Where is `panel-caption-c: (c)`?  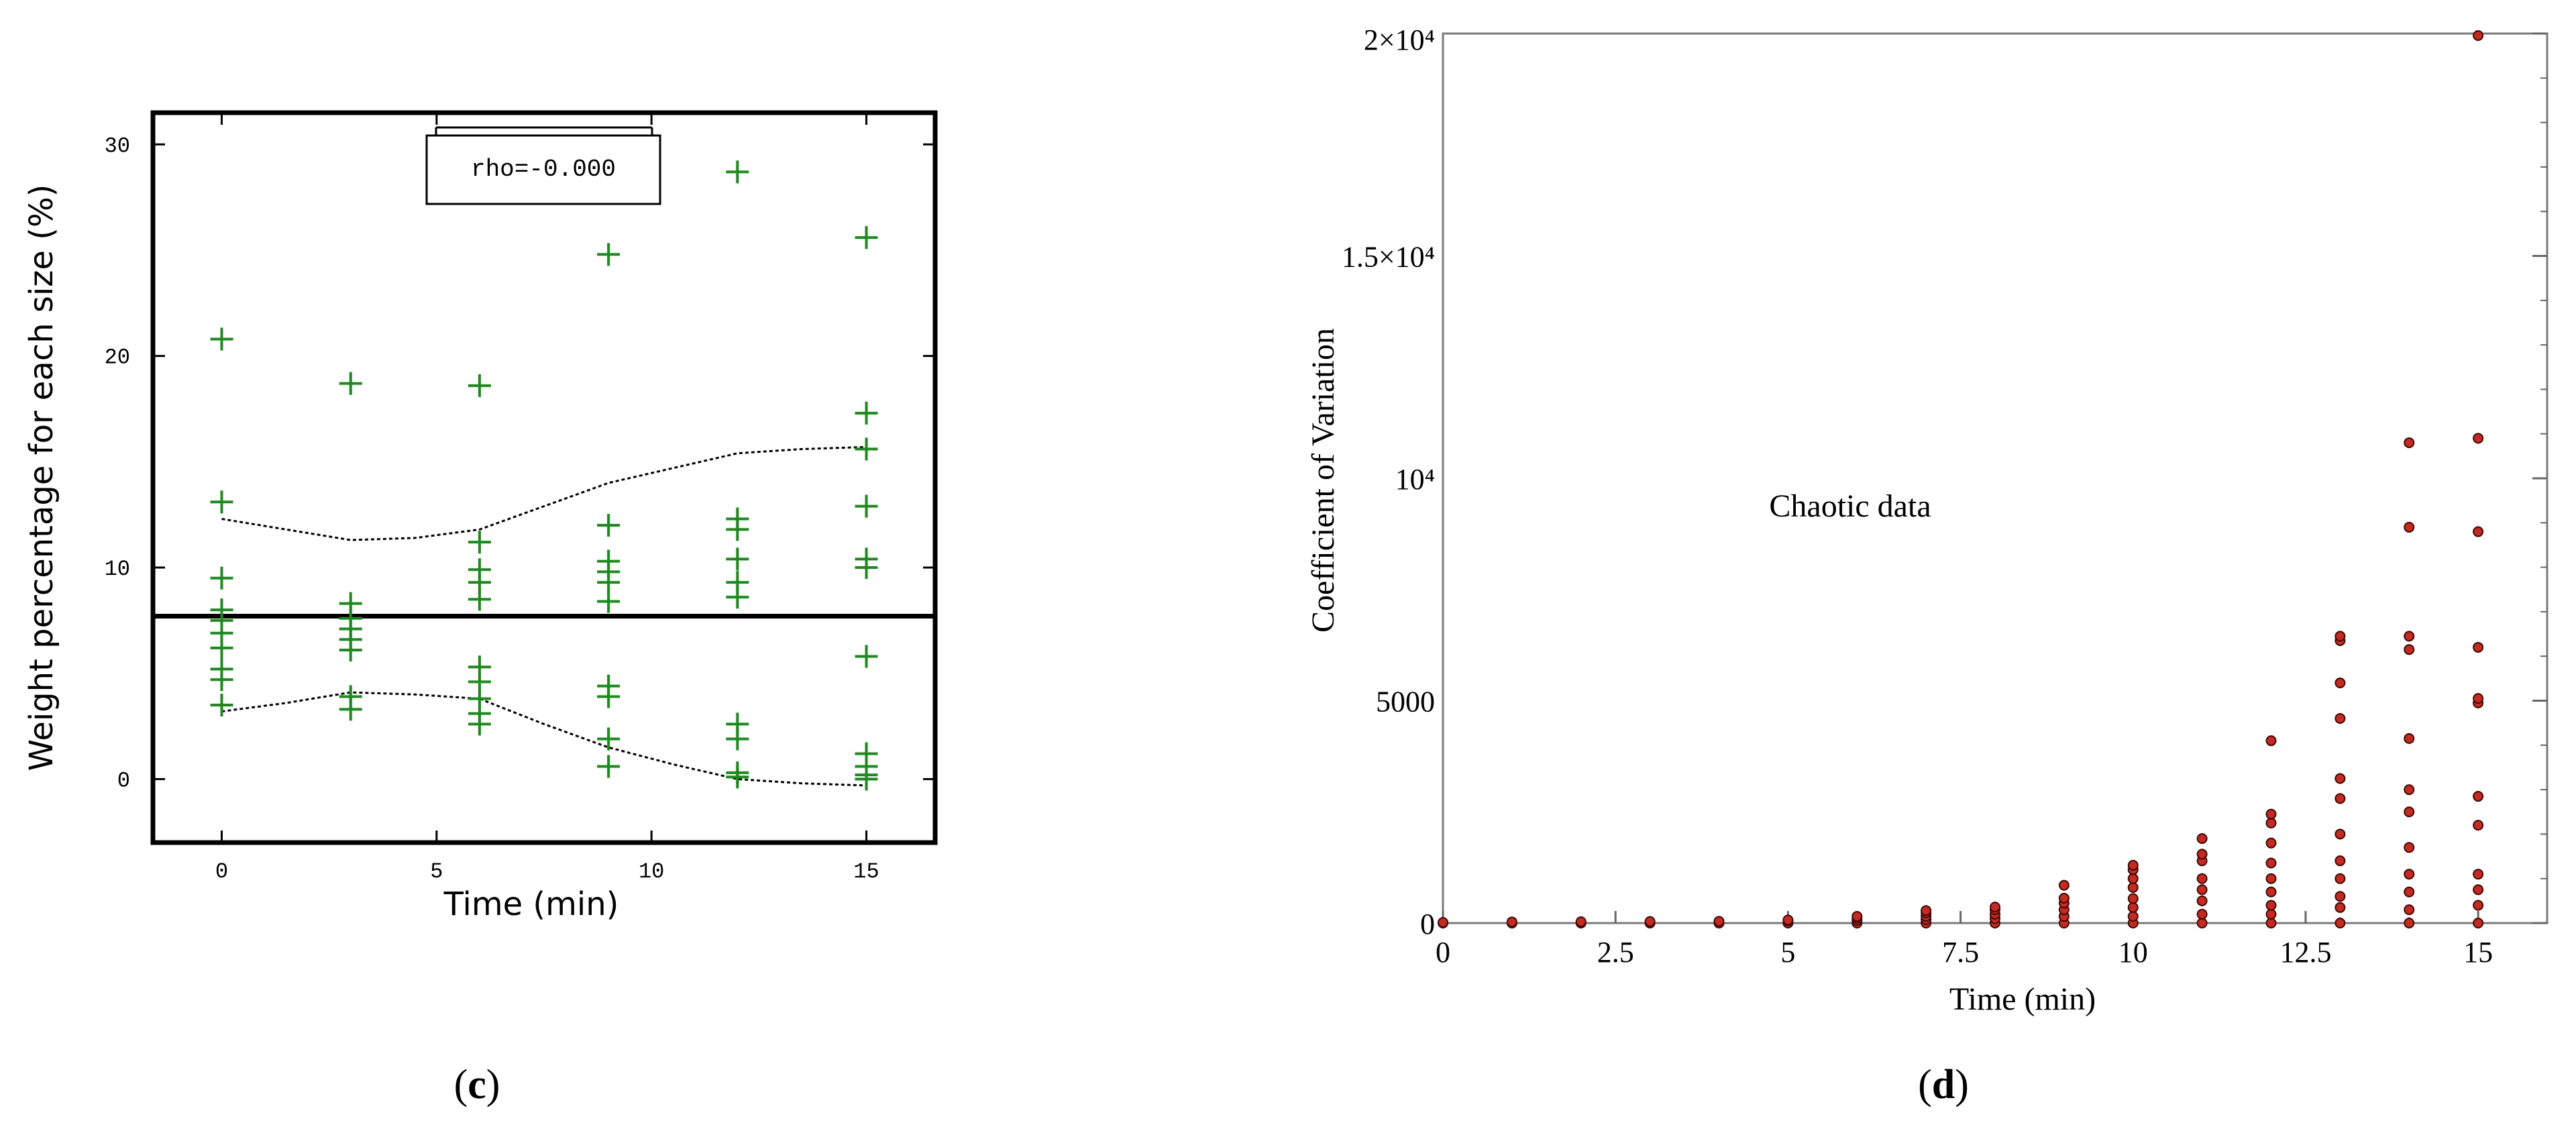 panel-caption-c: (c) is located at coordinates (477, 1085).